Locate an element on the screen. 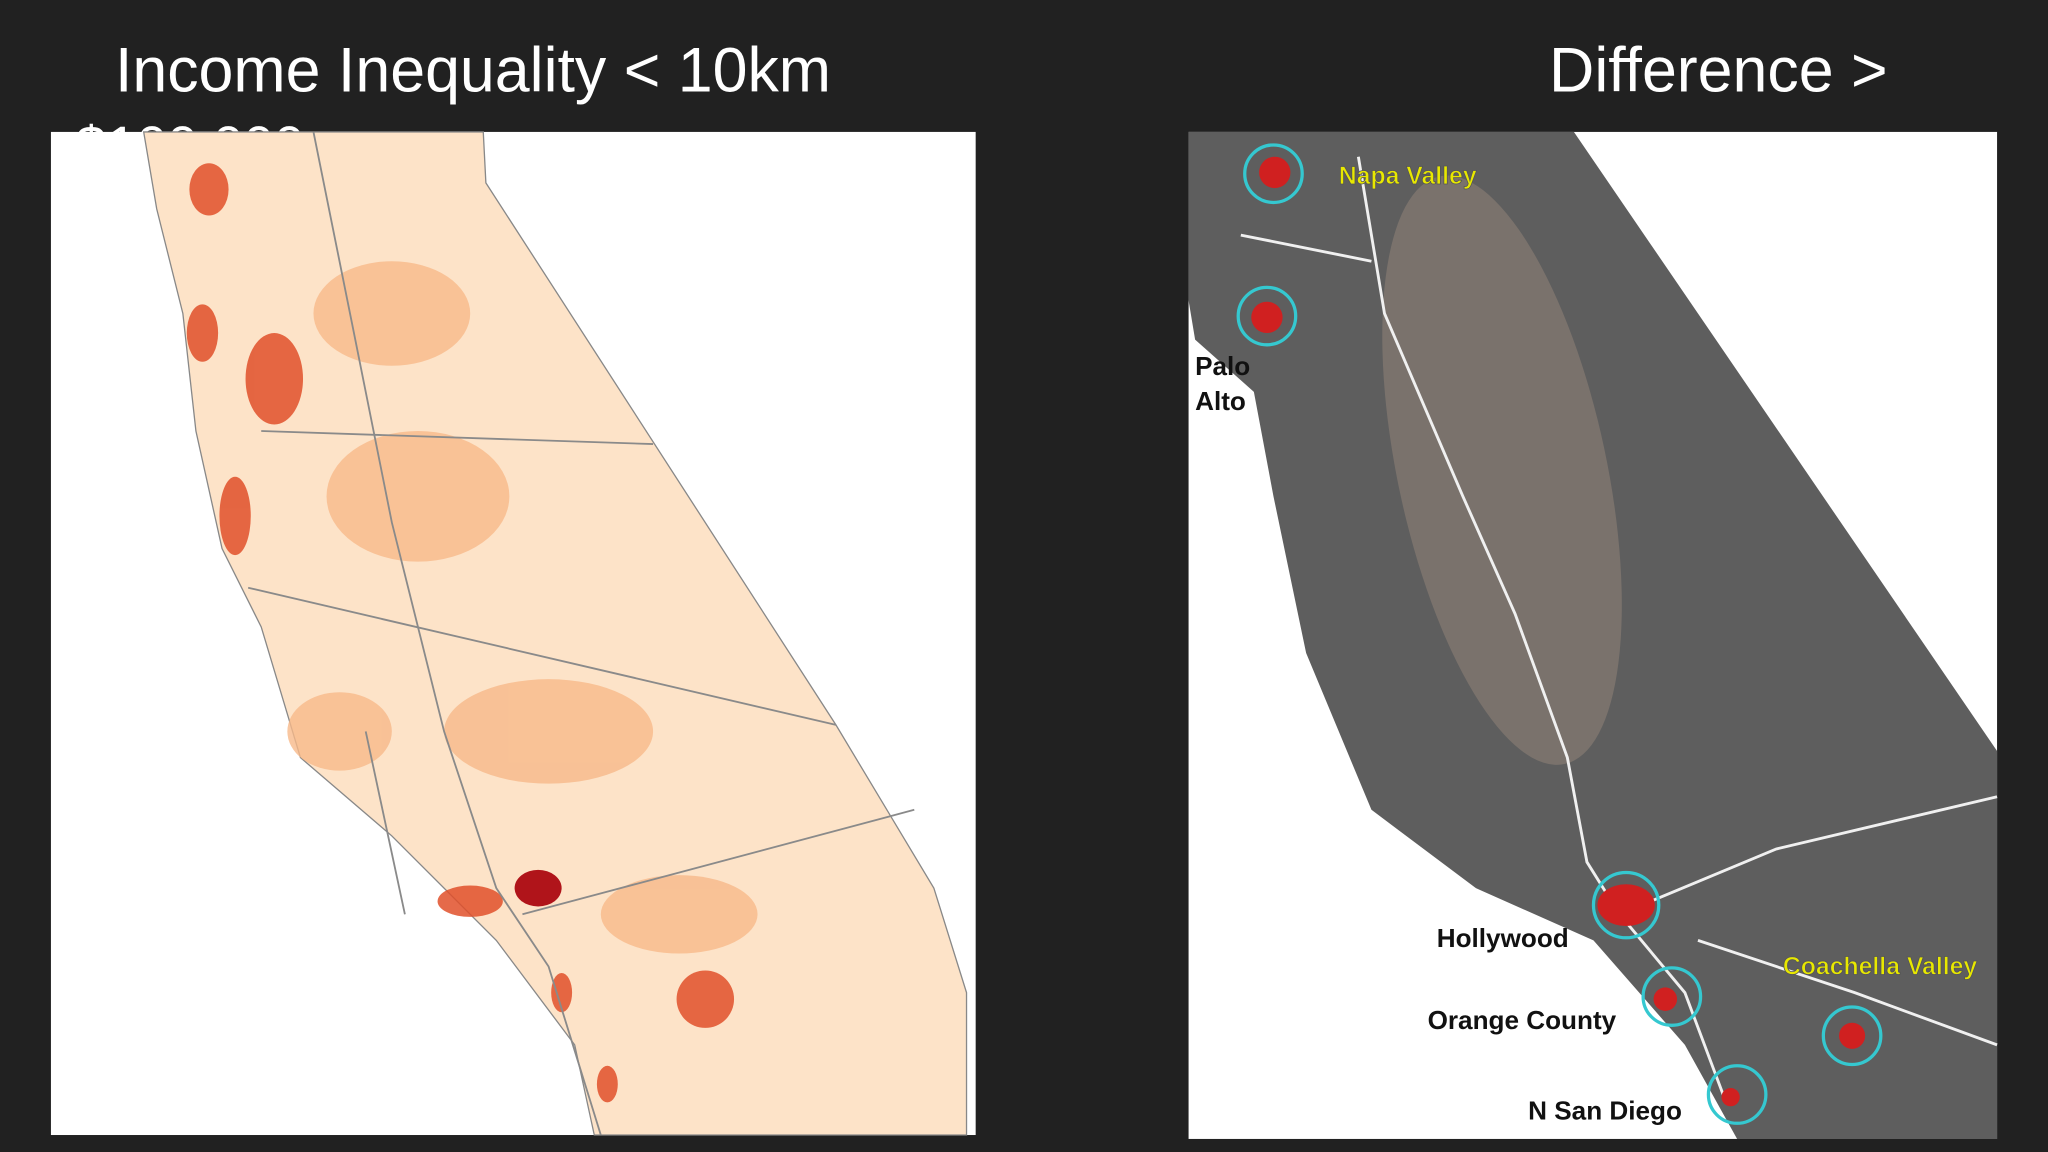  map-label: Orange County is located at coordinates (1522, 1020).